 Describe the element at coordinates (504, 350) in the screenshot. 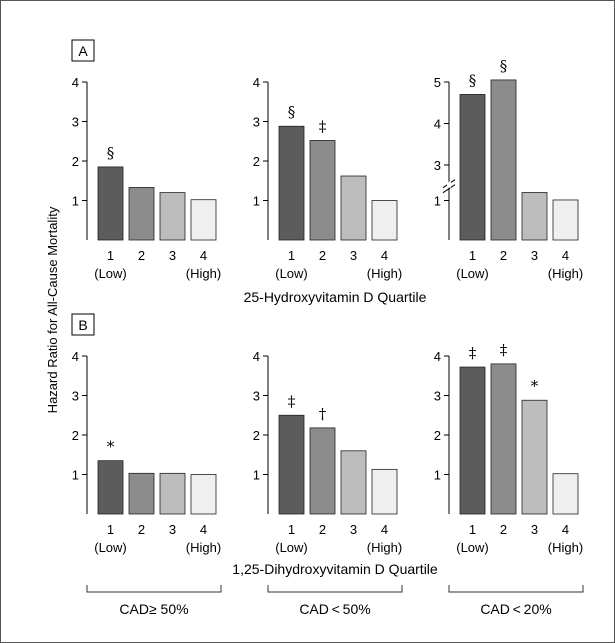

I see `panel-b-chart-3-marker-2: ‡` at that location.